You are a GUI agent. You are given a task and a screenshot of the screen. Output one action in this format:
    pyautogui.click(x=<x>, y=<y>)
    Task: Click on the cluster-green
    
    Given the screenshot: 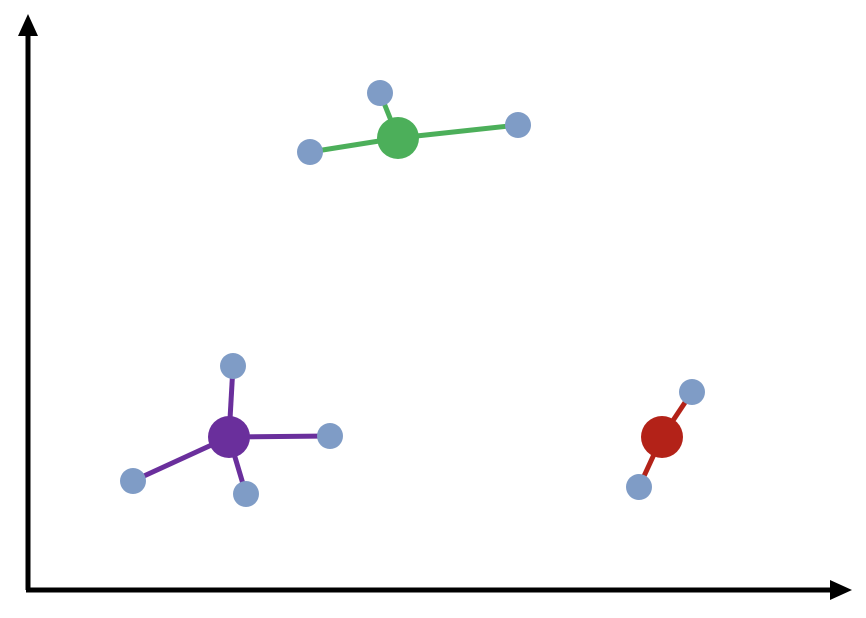 What is the action you would take?
    pyautogui.click(x=414, y=122)
    